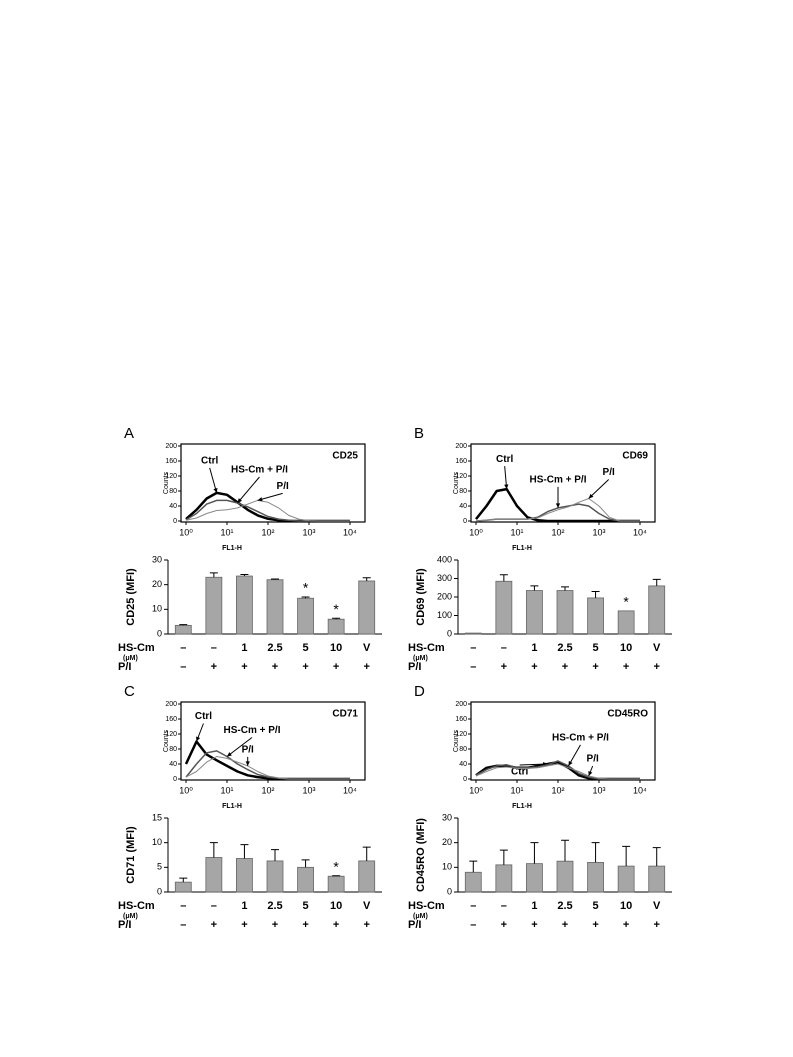  Describe the element at coordinates (157, 842) in the screenshot. I see `y-tick-label: 10` at that location.